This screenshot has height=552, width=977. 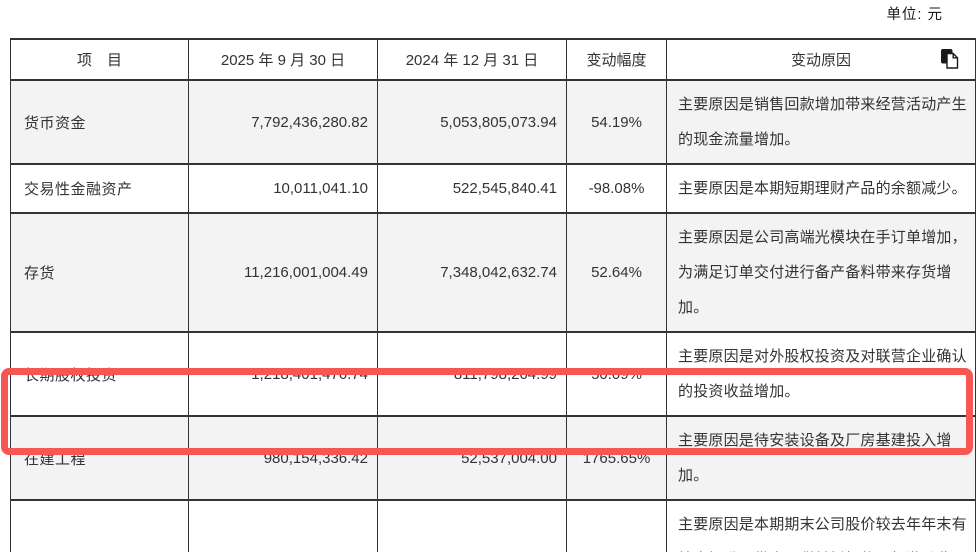 What do you see at coordinates (99, 374) in the screenshot?
I see `item-cell: 长期股权投资` at bounding box center [99, 374].